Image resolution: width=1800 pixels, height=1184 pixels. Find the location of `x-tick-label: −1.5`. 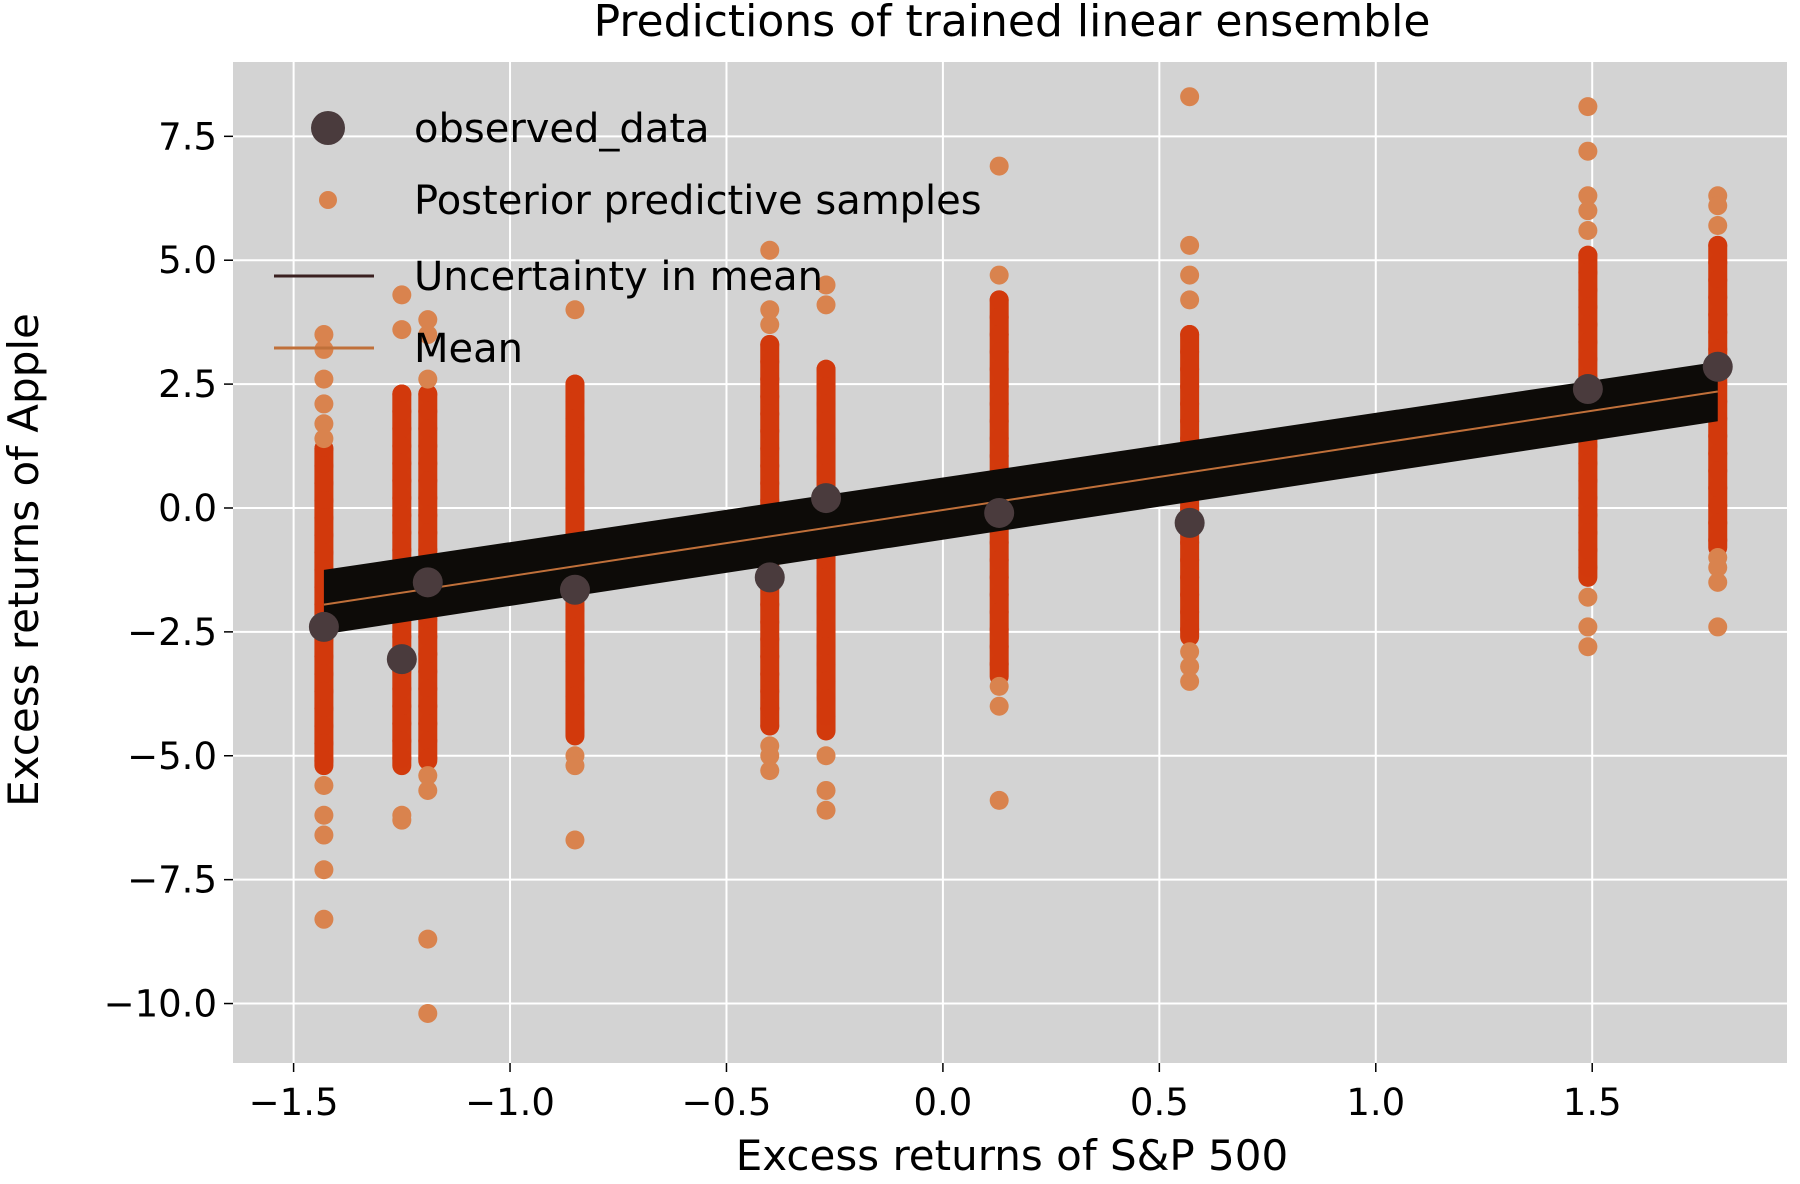

x-tick-label: −1.5 is located at coordinates (294, 1102).